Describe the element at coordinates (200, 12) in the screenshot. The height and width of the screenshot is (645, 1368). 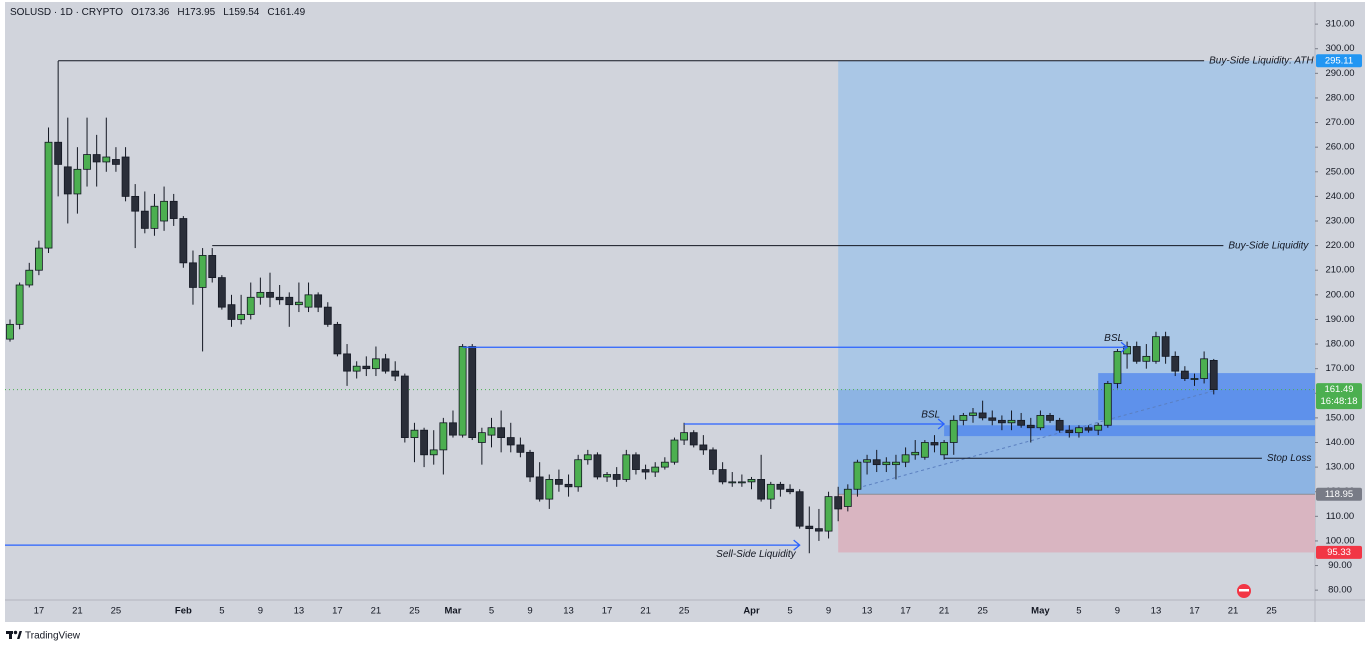
I see `header-part: 173.95` at that location.